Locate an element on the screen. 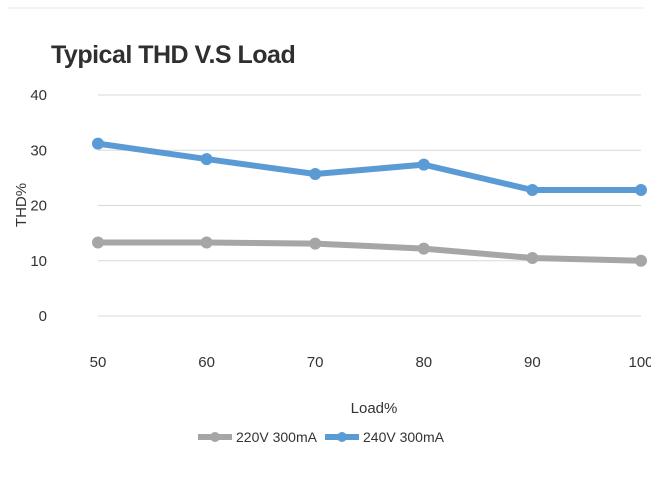  x-tick-label: 80 is located at coordinates (423, 362).